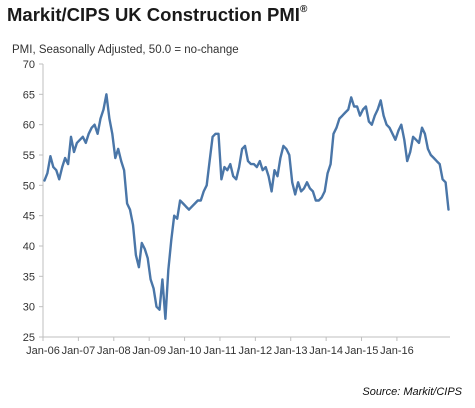 The image size is (475, 408). I want to click on y-tick-label: 40, so click(29, 247).